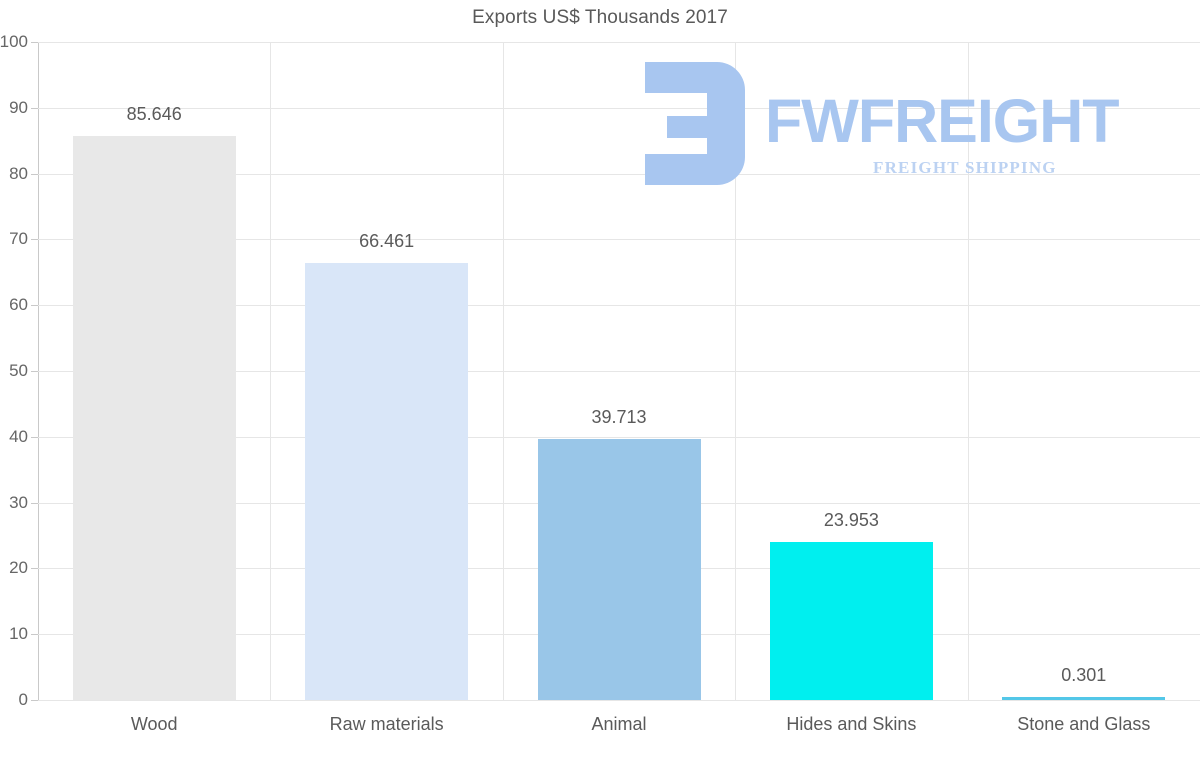 Image resolution: width=1200 pixels, height=763 pixels. Describe the element at coordinates (154, 418) in the screenshot. I see `bar-wood` at that location.